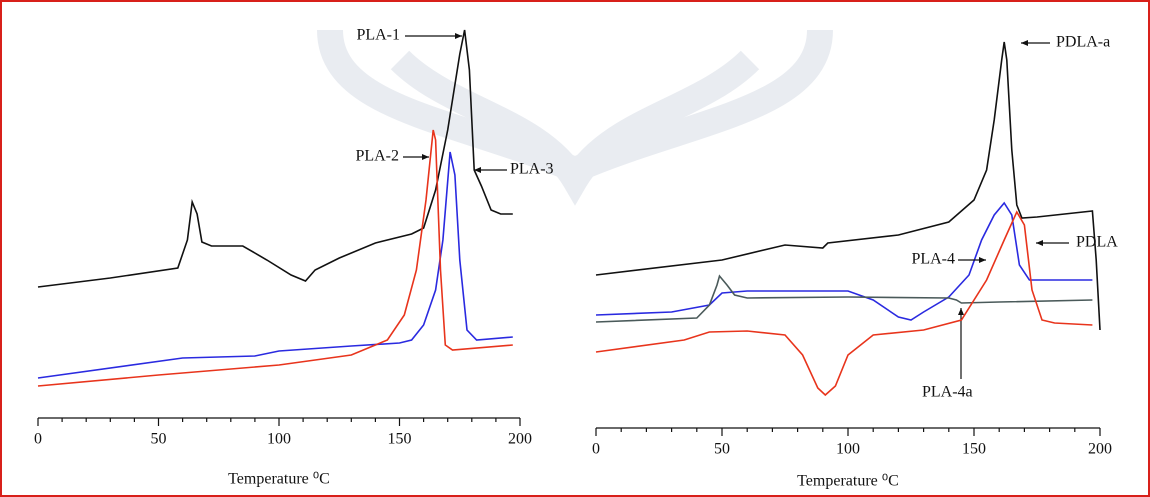 The height and width of the screenshot is (497, 1150). Describe the element at coordinates (532, 169) in the screenshot. I see `curve-label: PLA-3` at that location.